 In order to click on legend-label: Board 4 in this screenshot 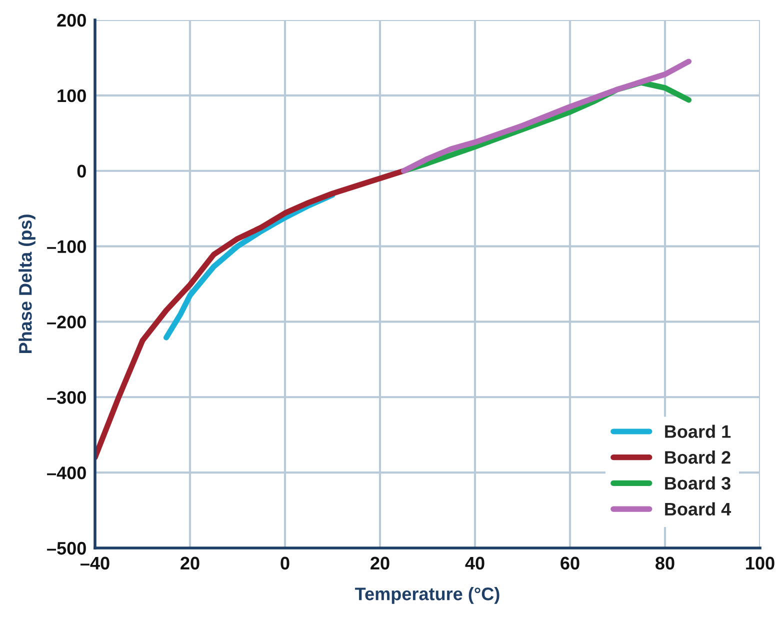, I will do `click(698, 509)`.